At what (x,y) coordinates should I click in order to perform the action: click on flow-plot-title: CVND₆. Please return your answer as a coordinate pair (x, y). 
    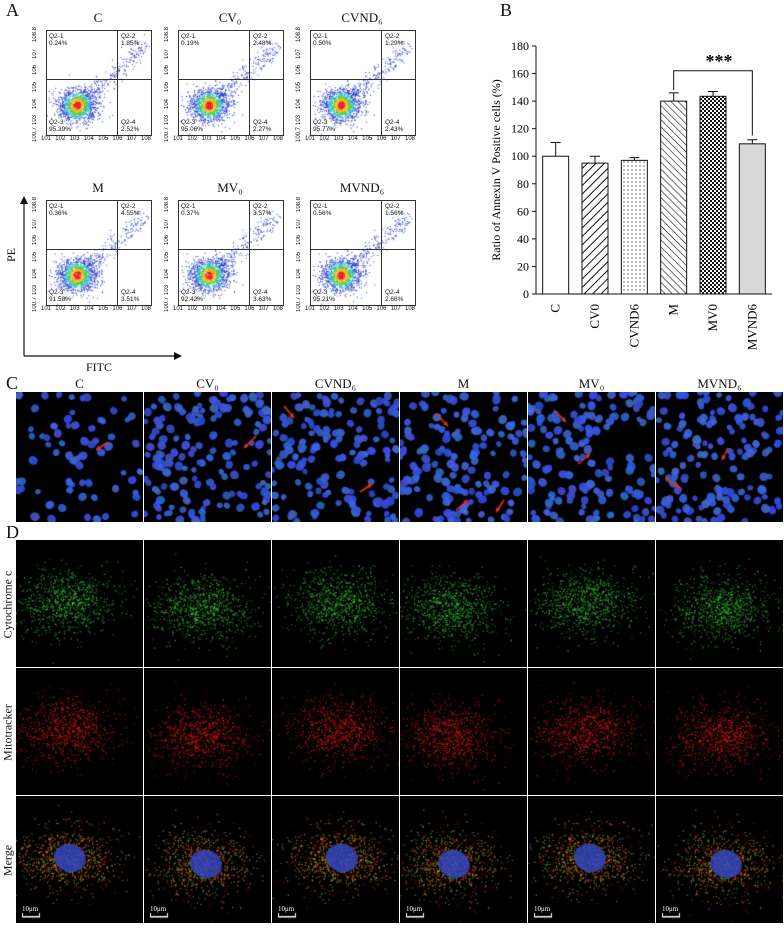
    Looking at the image, I should click on (362, 17).